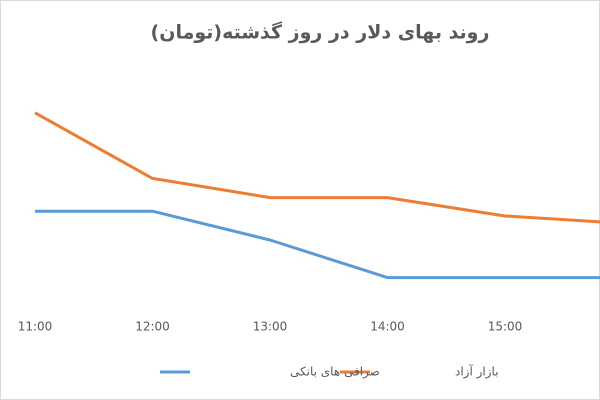  I want to click on chart-title: روند بهای دلار در روز گذشته(تومان), so click(320, 32).